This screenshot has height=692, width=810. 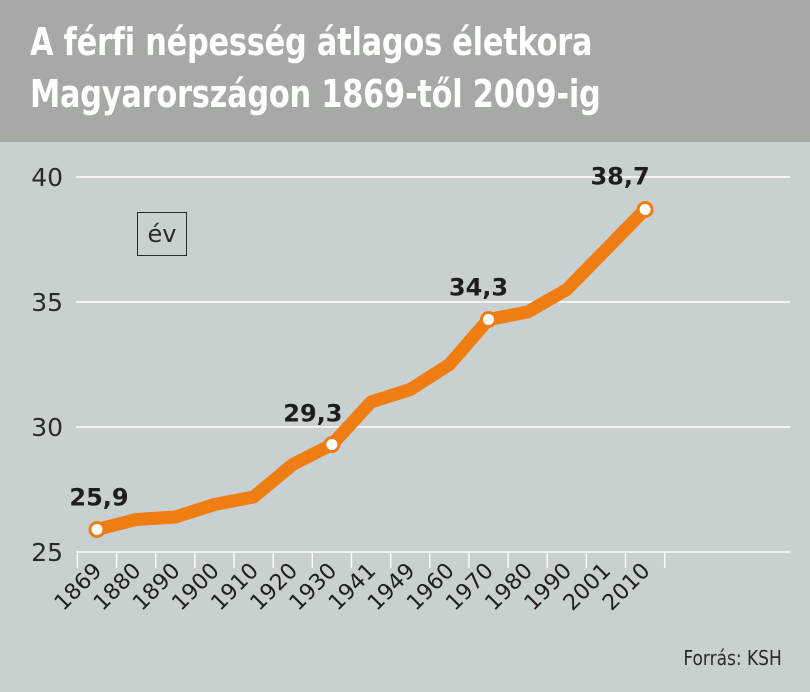 I want to click on data-label: 25,9, so click(x=98, y=498).